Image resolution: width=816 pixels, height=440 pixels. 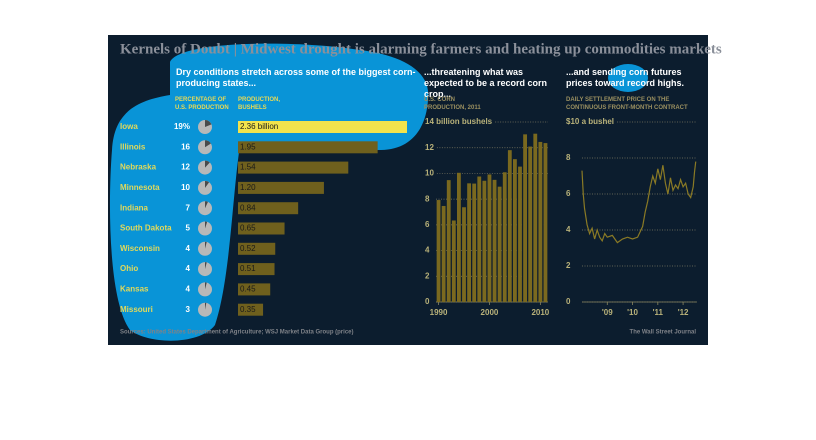 What do you see at coordinates (146, 228) in the screenshot?
I see `category-label: South Dakota` at bounding box center [146, 228].